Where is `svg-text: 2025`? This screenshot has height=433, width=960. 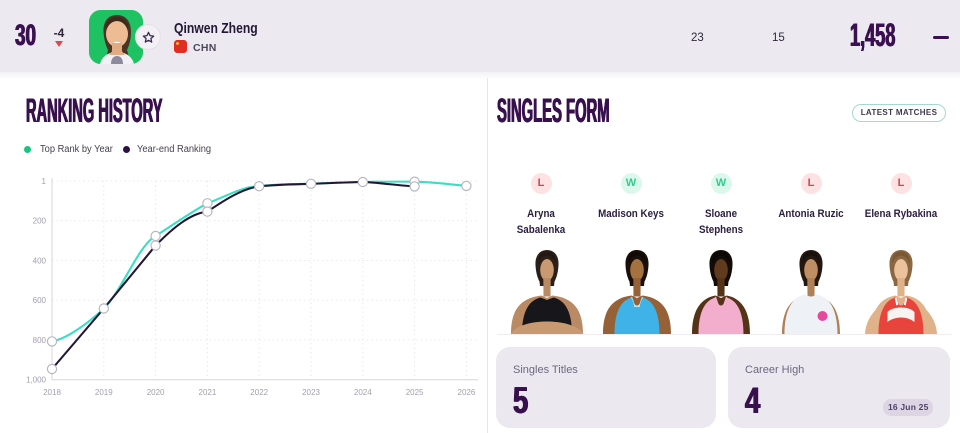 svg-text: 2025 is located at coordinates (415, 392).